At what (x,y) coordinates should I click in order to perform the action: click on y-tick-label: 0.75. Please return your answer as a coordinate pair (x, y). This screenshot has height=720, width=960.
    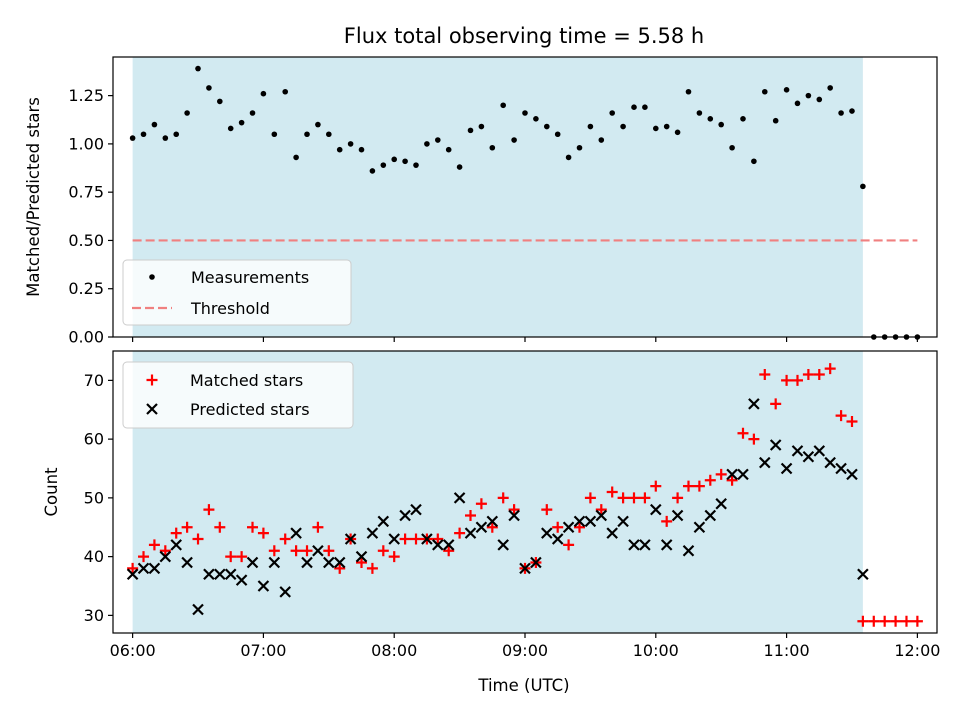
    Looking at the image, I should click on (86, 192).